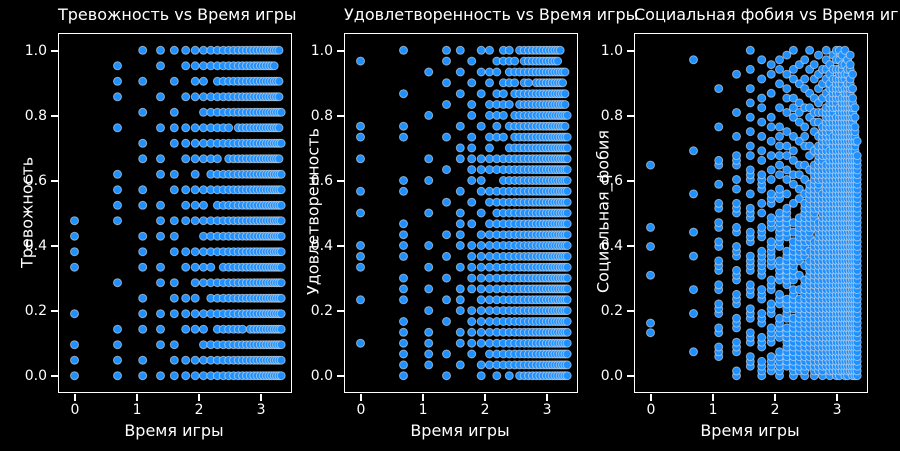 Image resolution: width=900 pixels, height=451 pixels. Describe the element at coordinates (767, 14) in the screenshot. I see `chart-title: Социальная фобия vs Время игры` at that location.